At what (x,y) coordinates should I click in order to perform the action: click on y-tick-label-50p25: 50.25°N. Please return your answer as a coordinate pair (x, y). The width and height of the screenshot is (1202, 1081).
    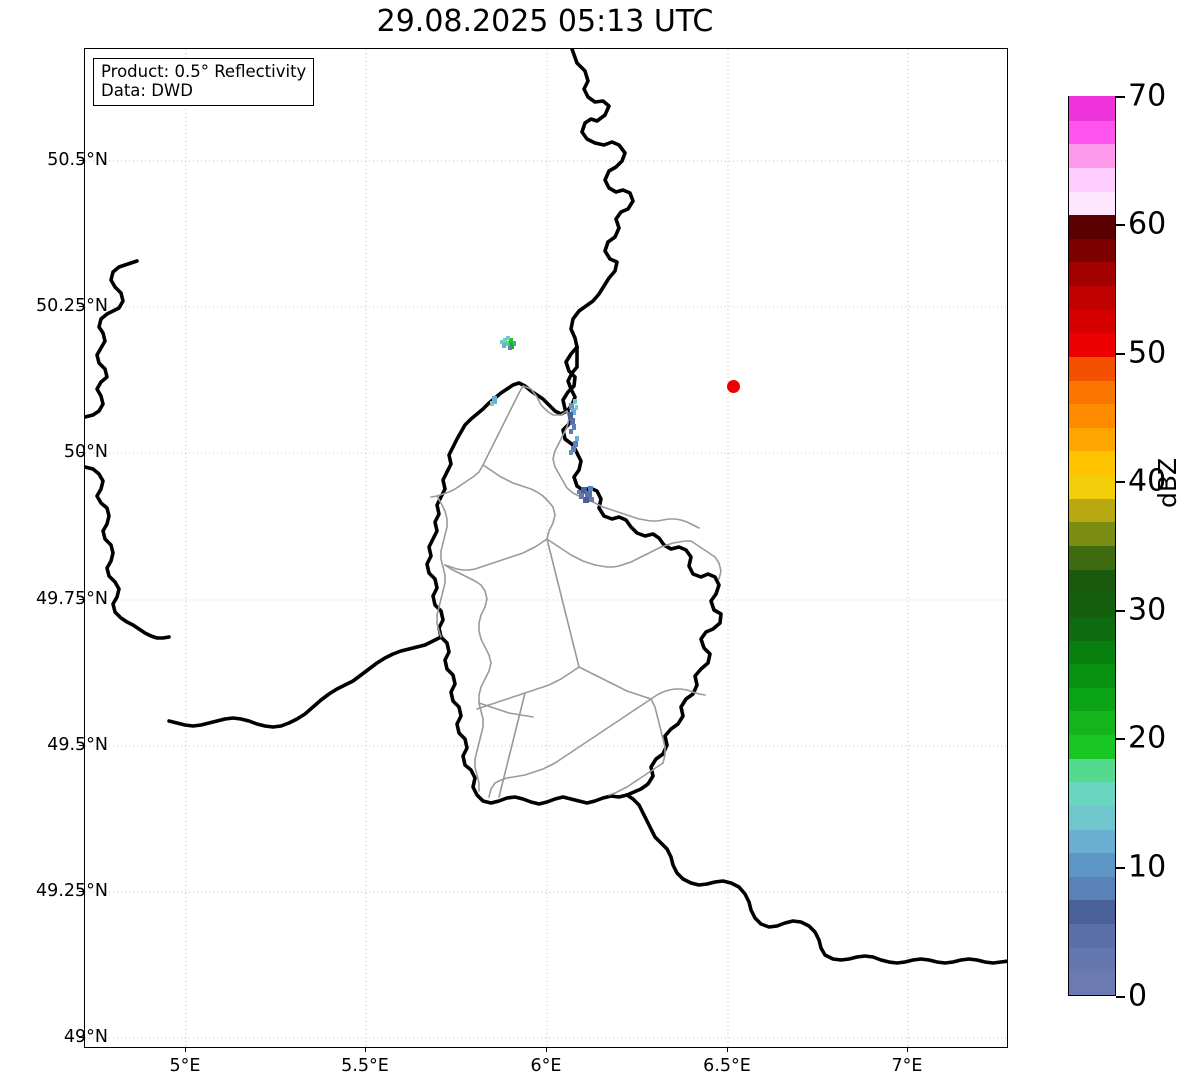
    Looking at the image, I should click on (72, 306).